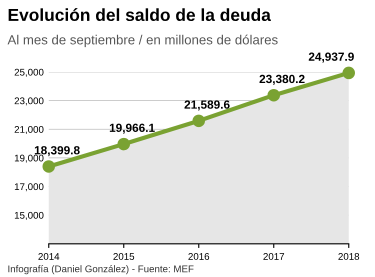 The height and width of the screenshot is (277, 375). What do you see at coordinates (282, 79) in the screenshot?
I see `data-label: 23,380.2` at bounding box center [282, 79].